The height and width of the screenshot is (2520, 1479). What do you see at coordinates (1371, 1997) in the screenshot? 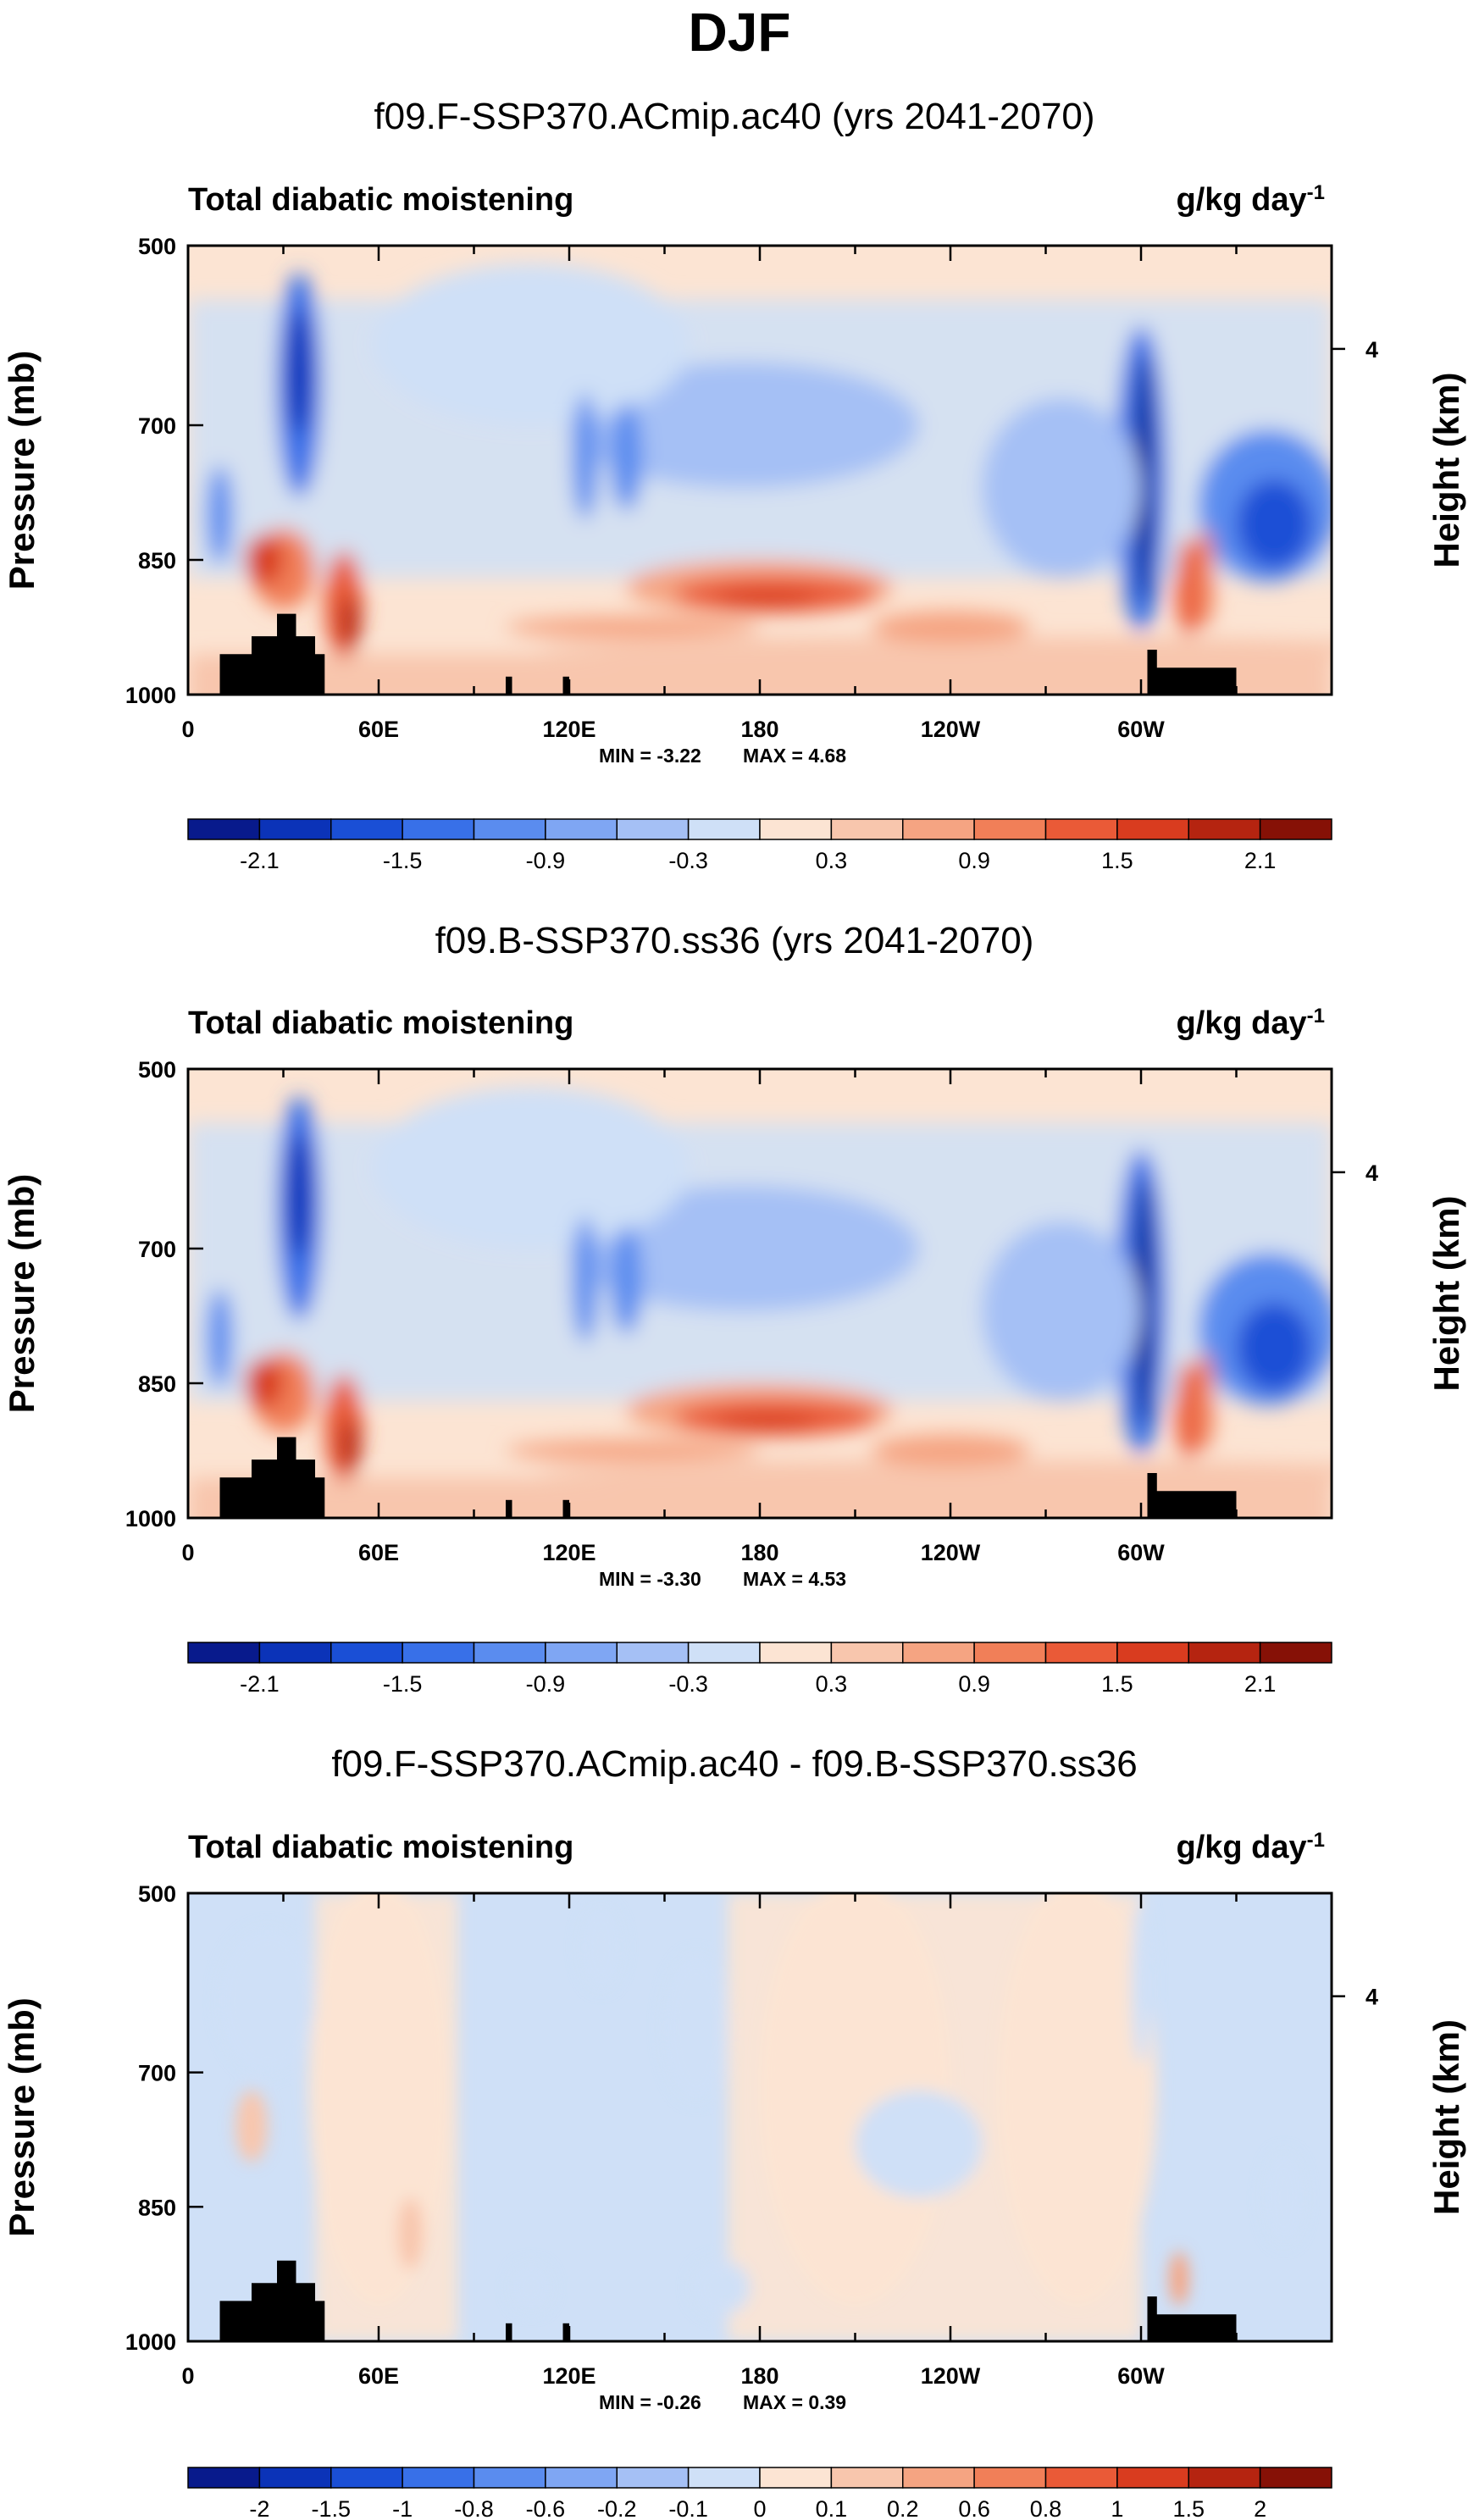
I see `height-tick-label: 4` at bounding box center [1371, 1997].